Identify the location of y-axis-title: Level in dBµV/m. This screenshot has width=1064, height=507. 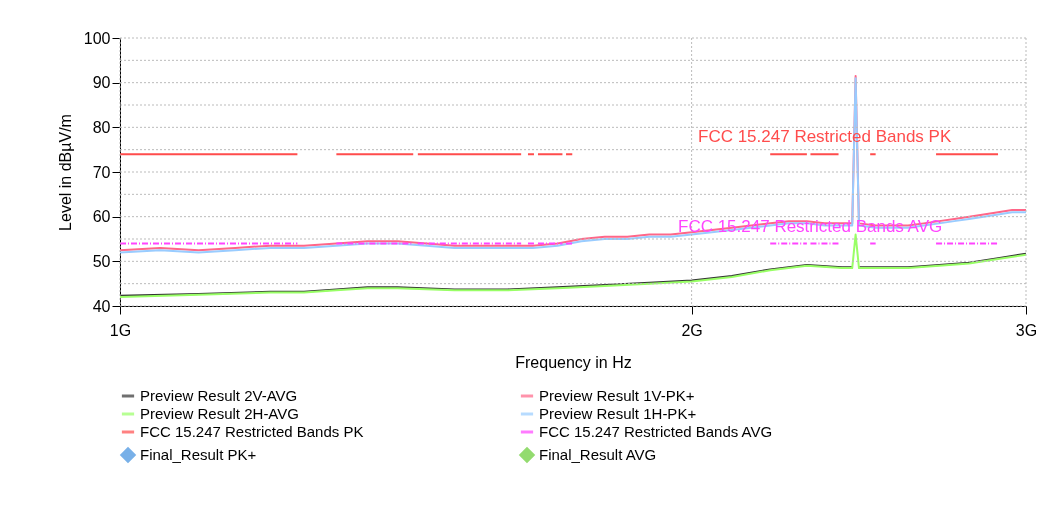
(65, 172).